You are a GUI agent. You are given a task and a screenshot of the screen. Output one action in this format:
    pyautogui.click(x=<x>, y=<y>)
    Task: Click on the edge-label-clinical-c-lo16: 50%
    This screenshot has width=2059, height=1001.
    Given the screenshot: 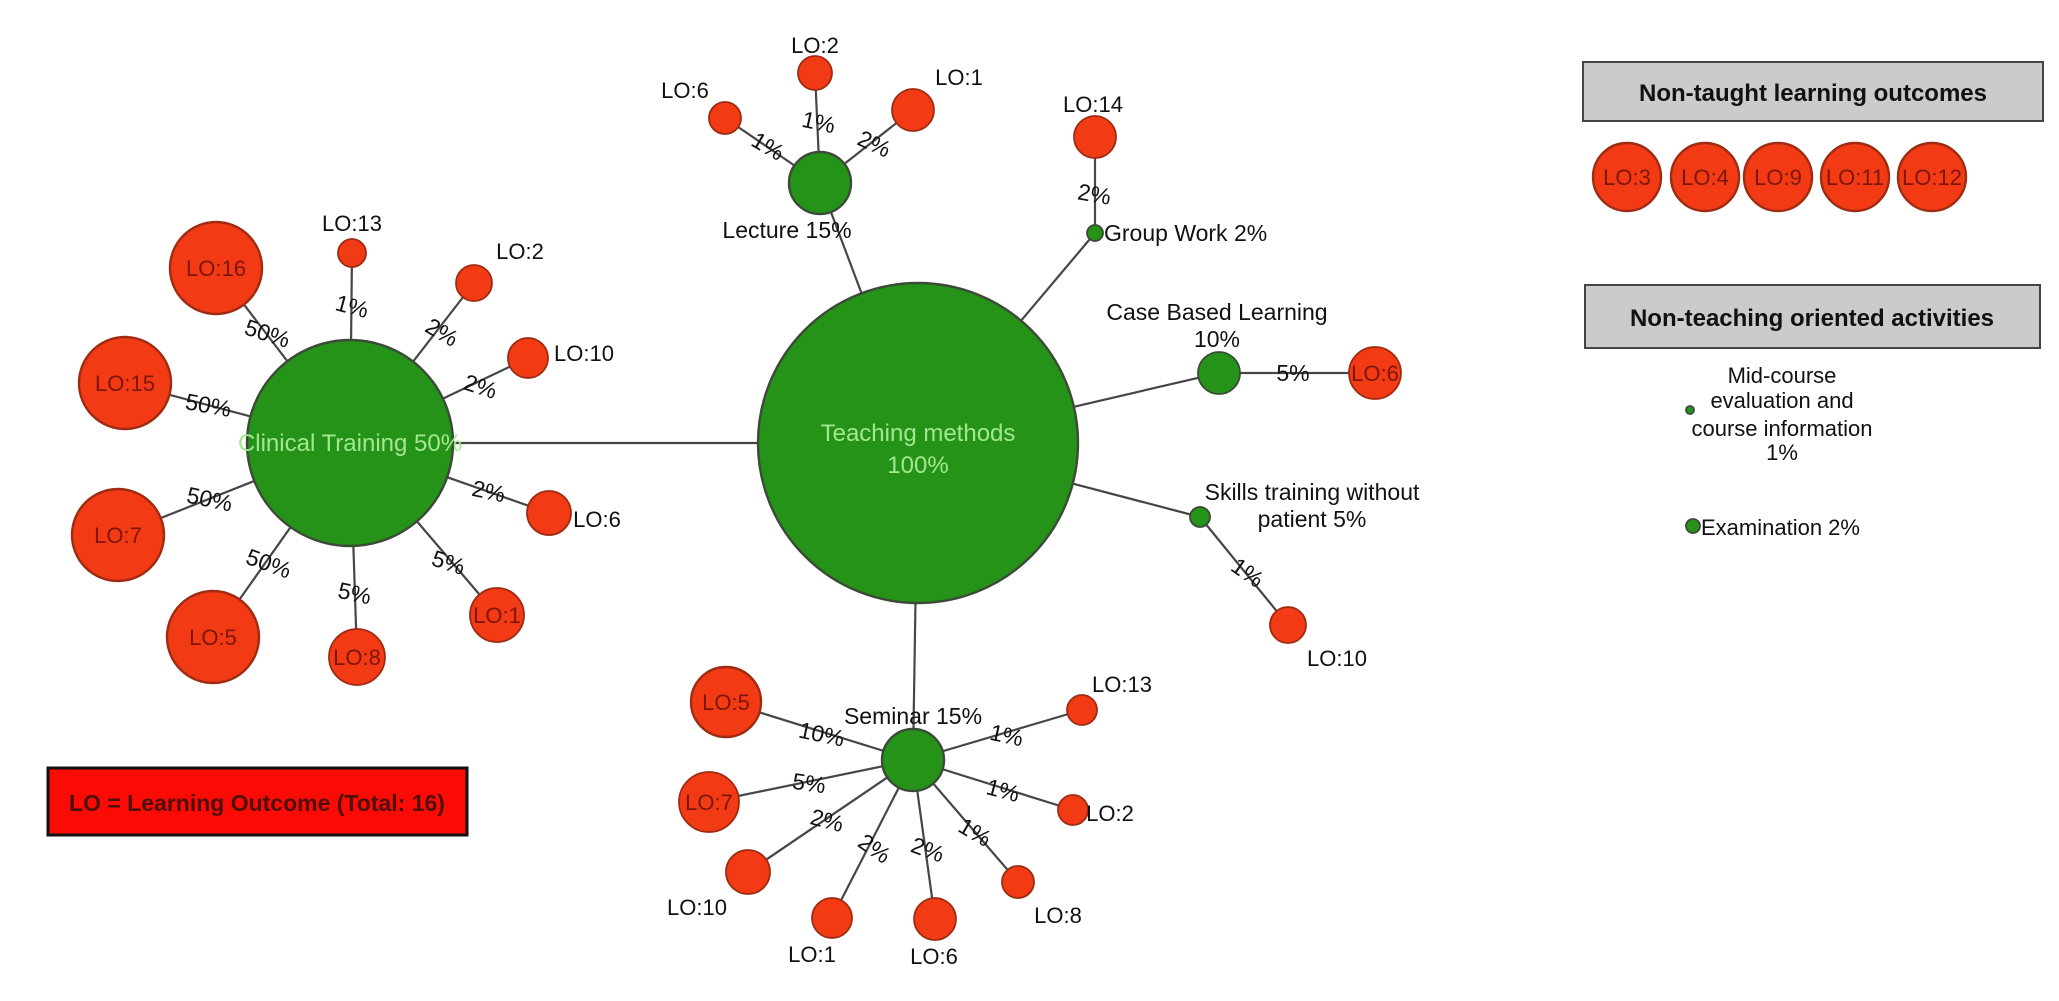 What is the action you would take?
    pyautogui.click(x=268, y=333)
    